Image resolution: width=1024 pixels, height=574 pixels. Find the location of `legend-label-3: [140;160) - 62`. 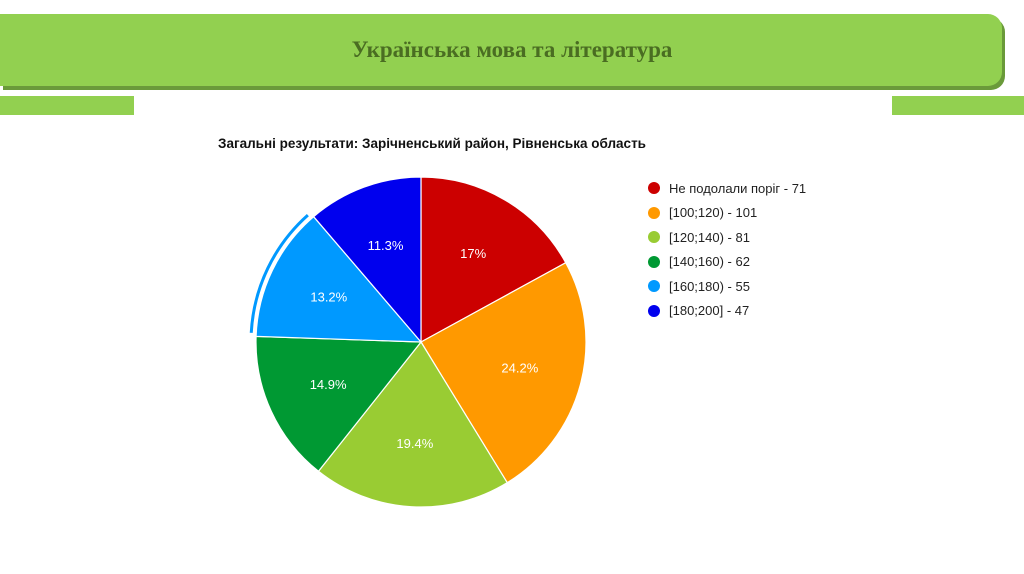

legend-label-3: [140;160) - 62 is located at coordinates (709, 262).